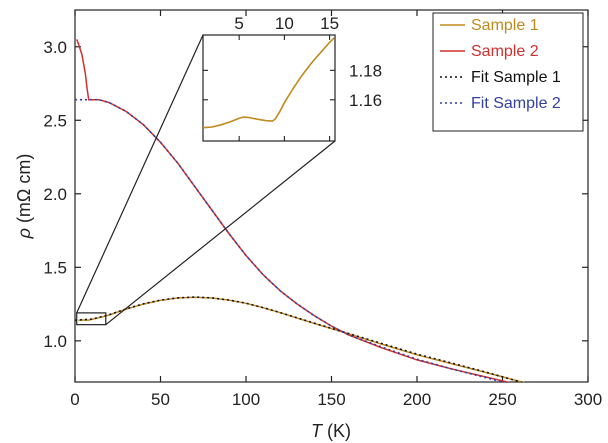  What do you see at coordinates (500, 64) in the screenshot?
I see `legend: Sample 1 Sample 2 Fit Sample 1 Fit Sample 2` at bounding box center [500, 64].